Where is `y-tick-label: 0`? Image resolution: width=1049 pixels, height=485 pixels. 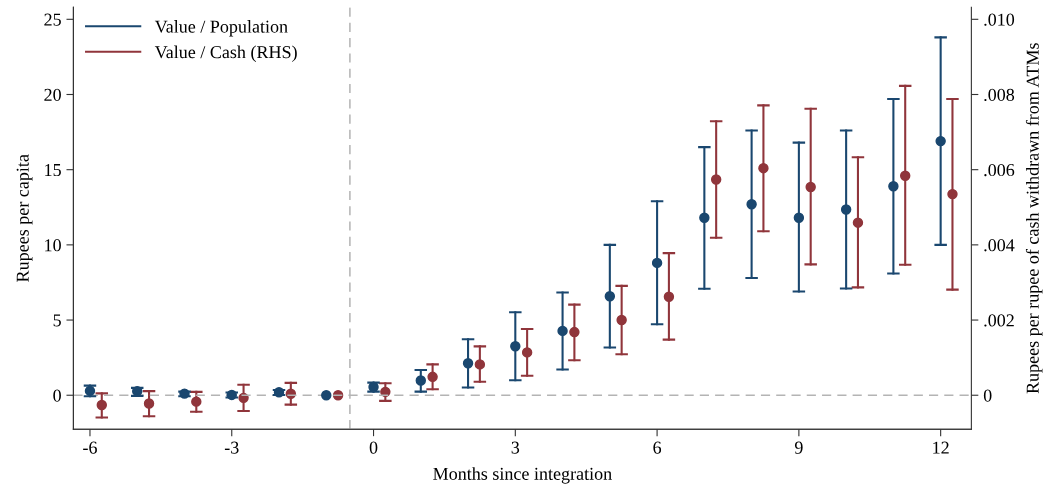 y-tick-label: 0 is located at coordinates (57, 395).